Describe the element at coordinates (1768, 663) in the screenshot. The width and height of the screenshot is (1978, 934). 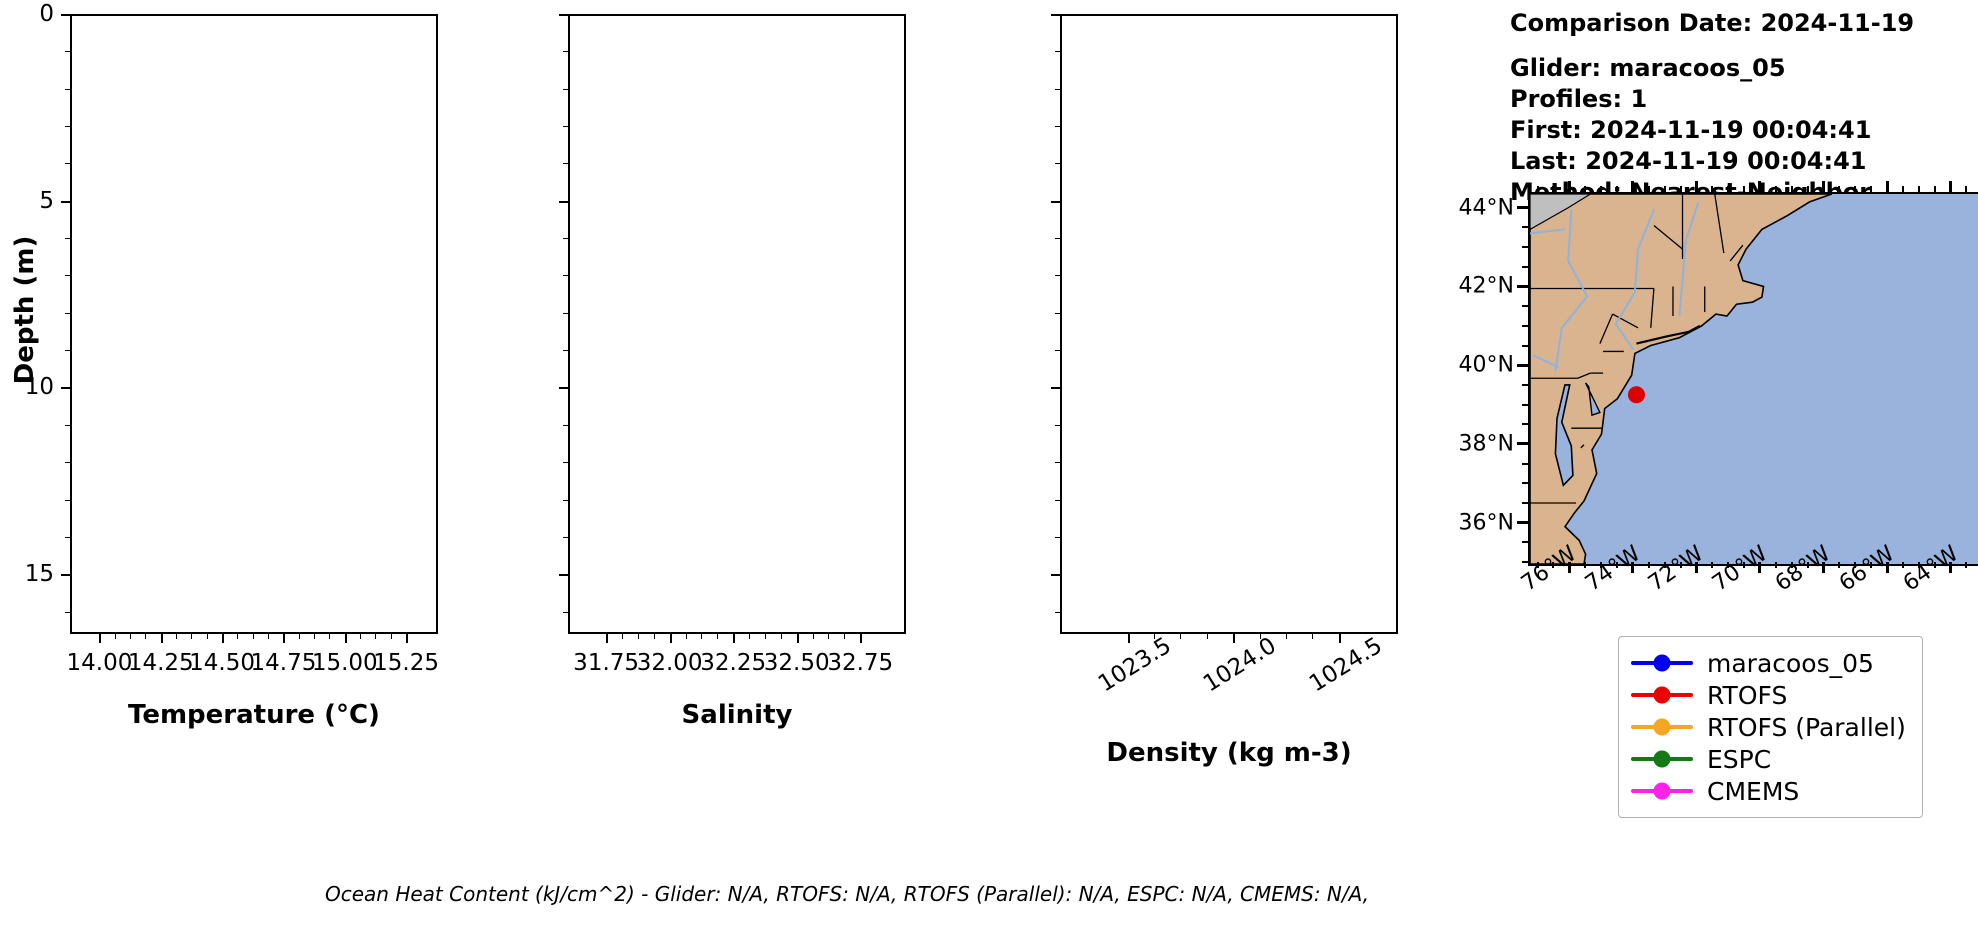
I see `legend-item-maracoos-05: maracoos_05` at that location.